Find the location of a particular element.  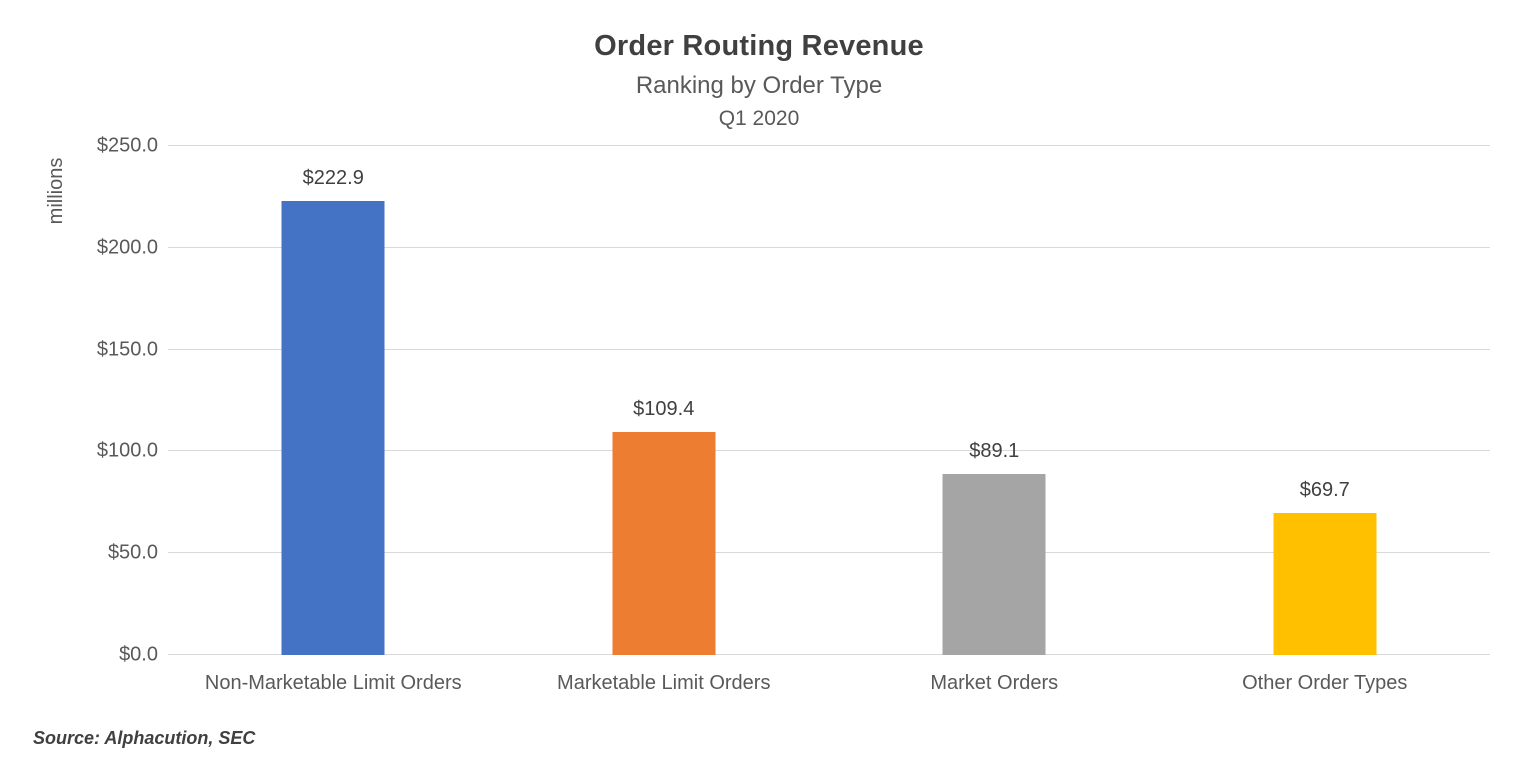

y-tick-label: $150.0 is located at coordinates (127, 349).